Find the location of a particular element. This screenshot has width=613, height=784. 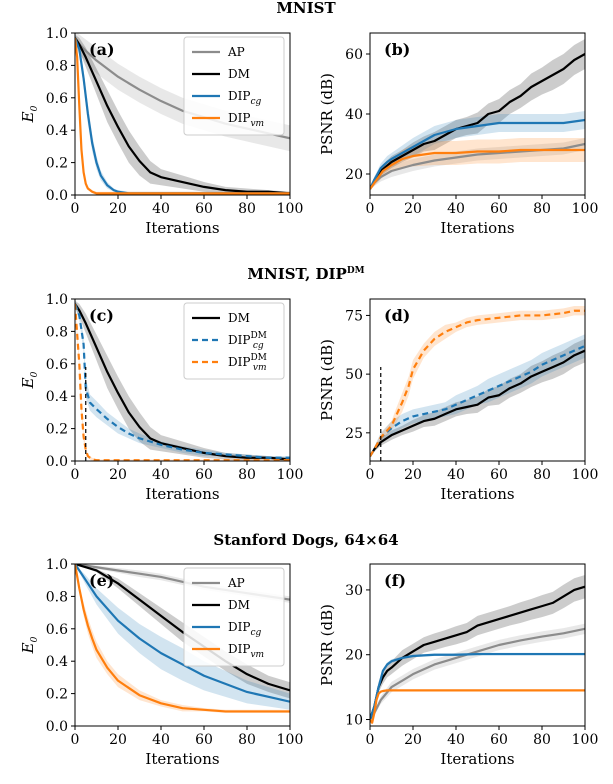

y-tick-label: 50 is located at coordinates (354, 375).